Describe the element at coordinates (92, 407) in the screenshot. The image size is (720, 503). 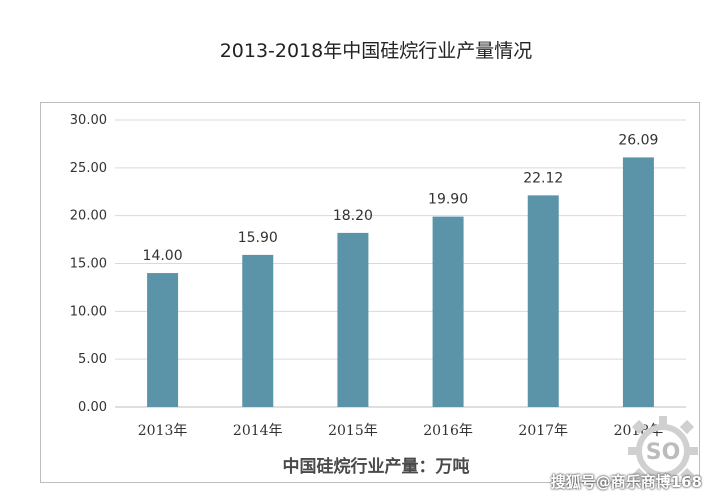
I see `y-tick-label: 0.00` at that location.